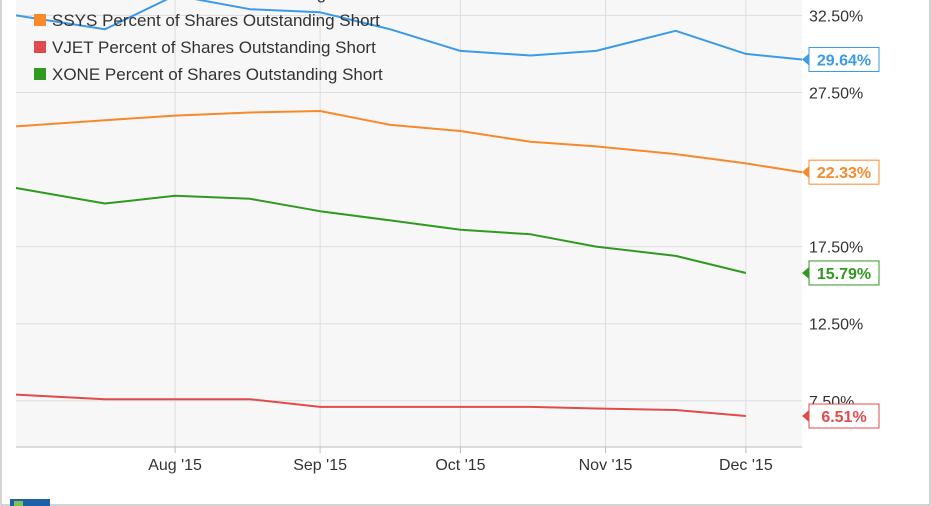 This screenshot has height=506, width=931. I want to click on end-label-value: 29.64%, so click(844, 60).